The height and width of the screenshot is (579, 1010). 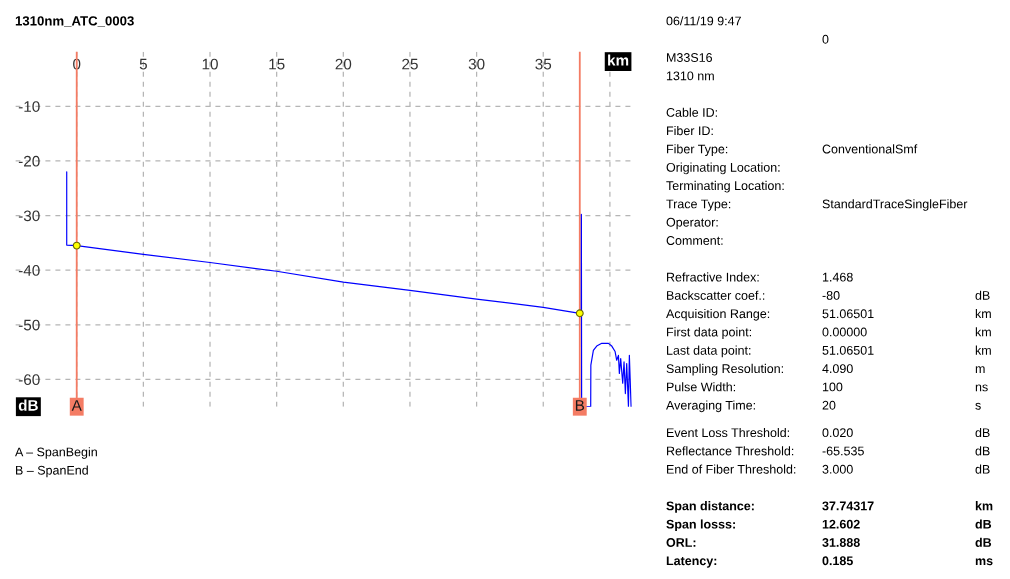 What do you see at coordinates (343, 64) in the screenshot?
I see `x-tick-label: 20` at bounding box center [343, 64].